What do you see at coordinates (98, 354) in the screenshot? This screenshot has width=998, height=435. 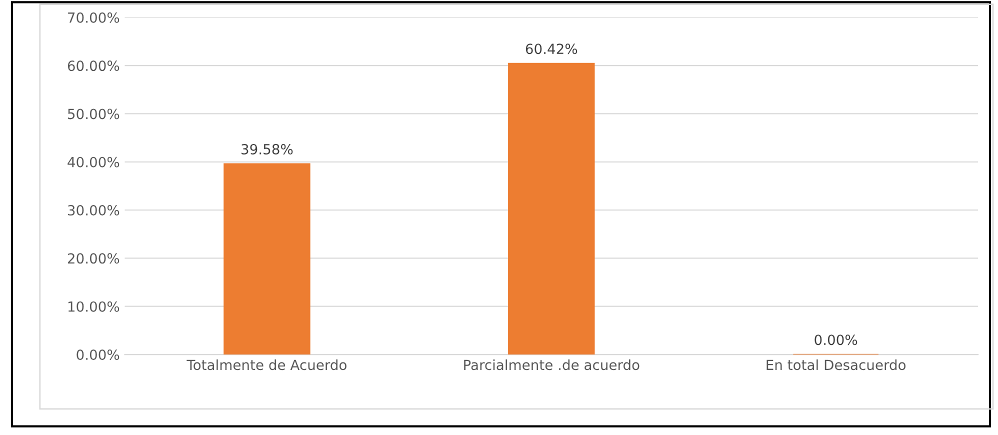 I see `y-tick-label: 0.00%` at bounding box center [98, 354].